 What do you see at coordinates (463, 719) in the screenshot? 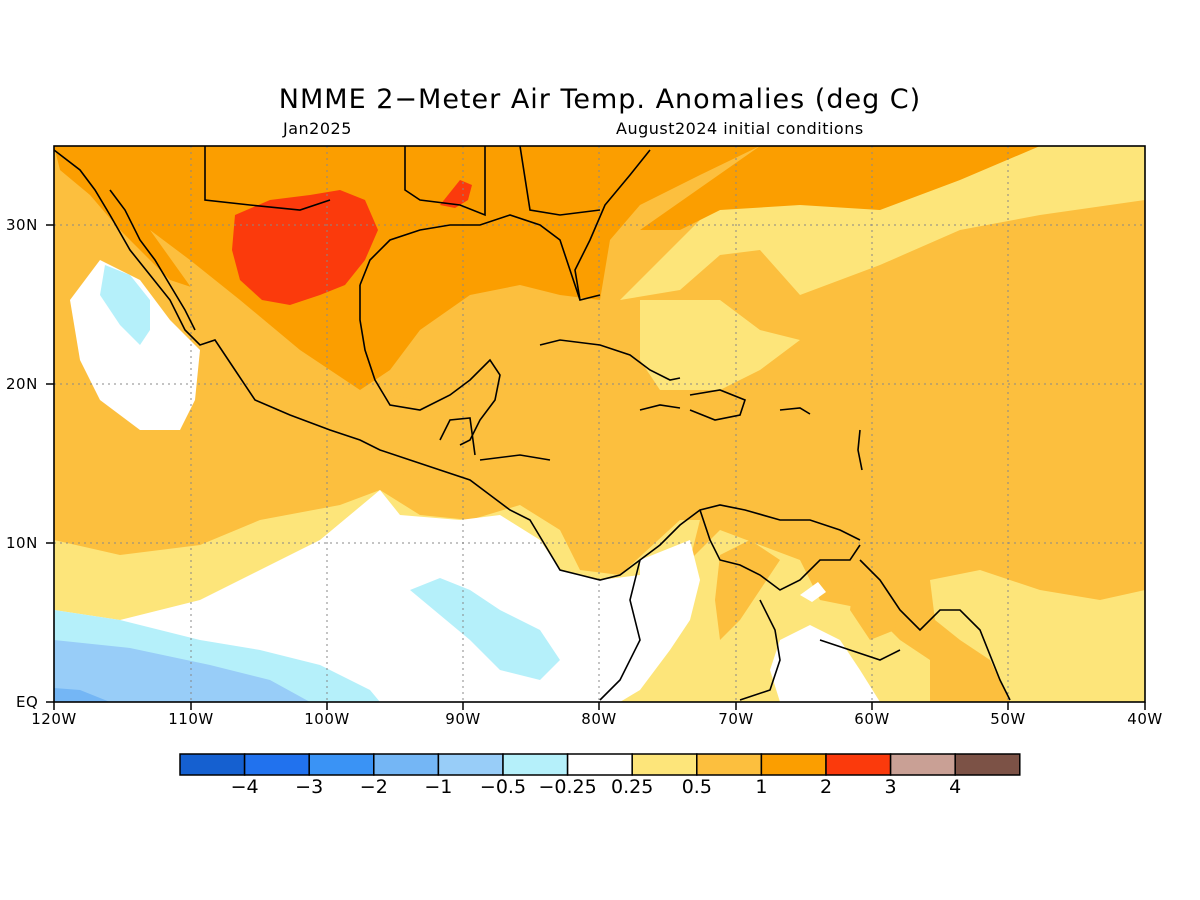
I see `lon-label-90w: 90W` at bounding box center [463, 719].